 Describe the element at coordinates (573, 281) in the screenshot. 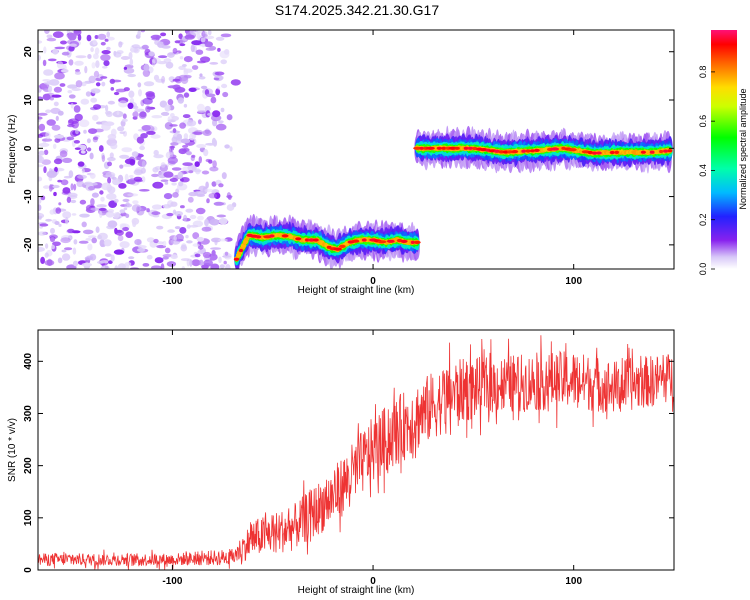

I see `x-tick-label: 100` at that location.